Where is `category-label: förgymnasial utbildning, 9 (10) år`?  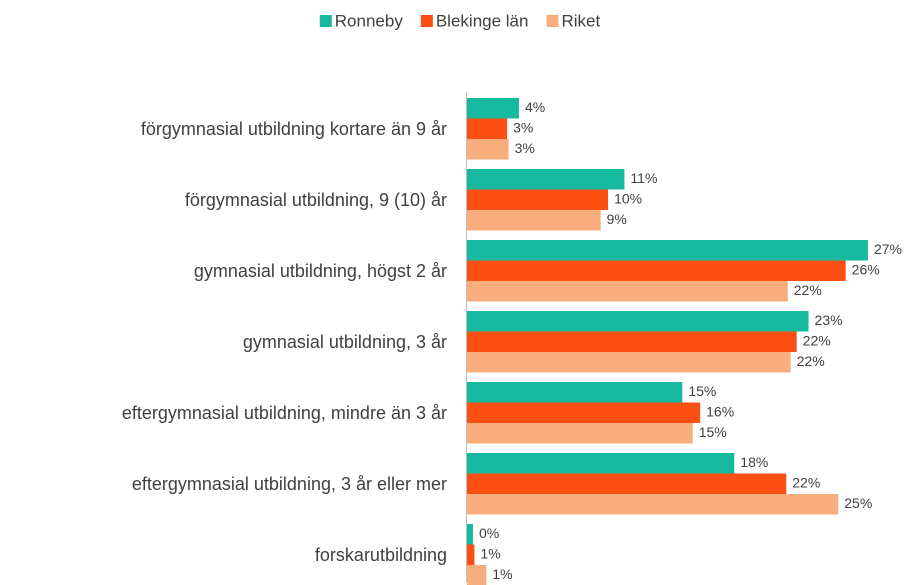 category-label: förgymnasial utbildning, 9 (10) år is located at coordinates (316, 200).